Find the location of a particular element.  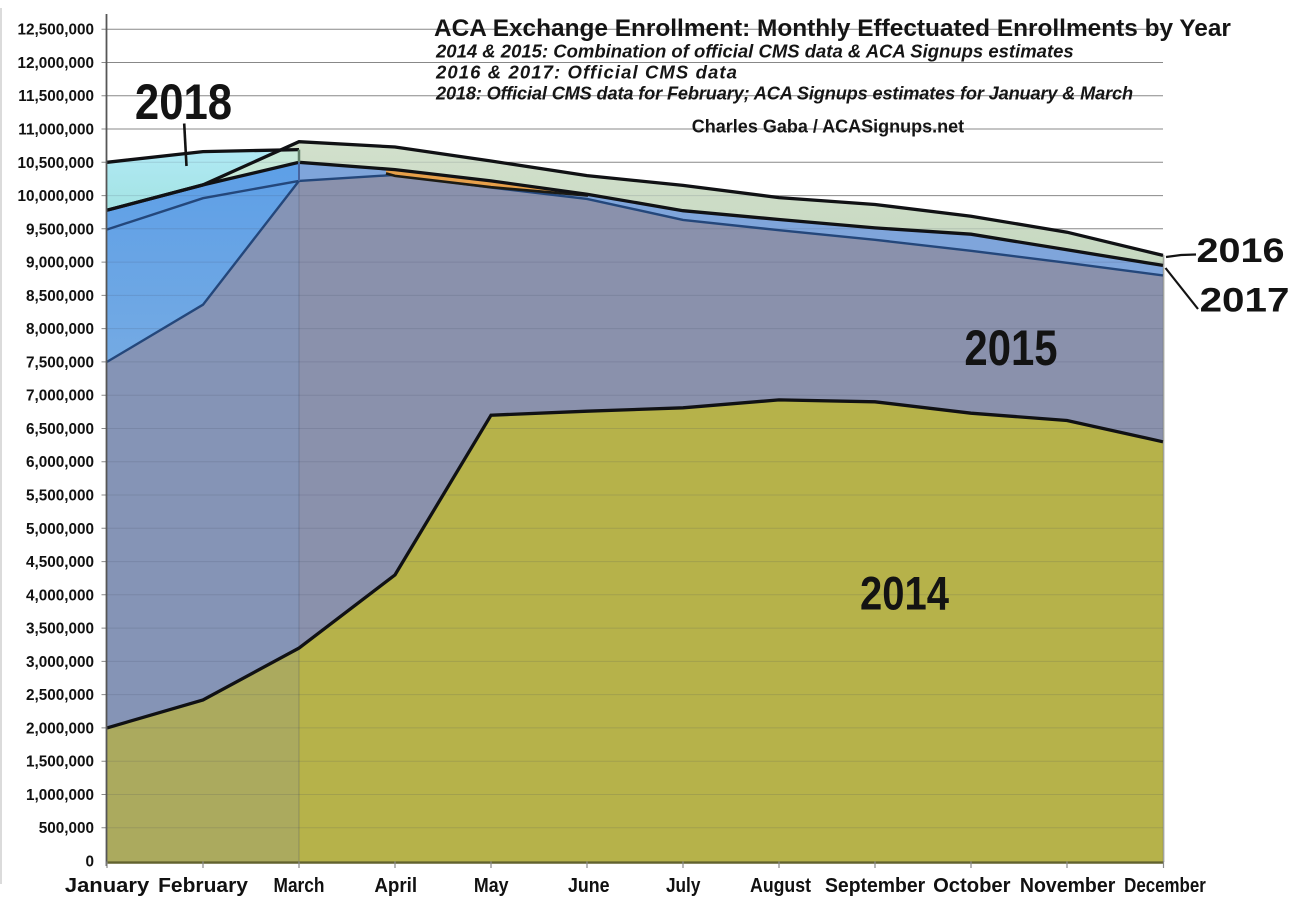

svg-text: 5,000,000 is located at coordinates (60, 529).